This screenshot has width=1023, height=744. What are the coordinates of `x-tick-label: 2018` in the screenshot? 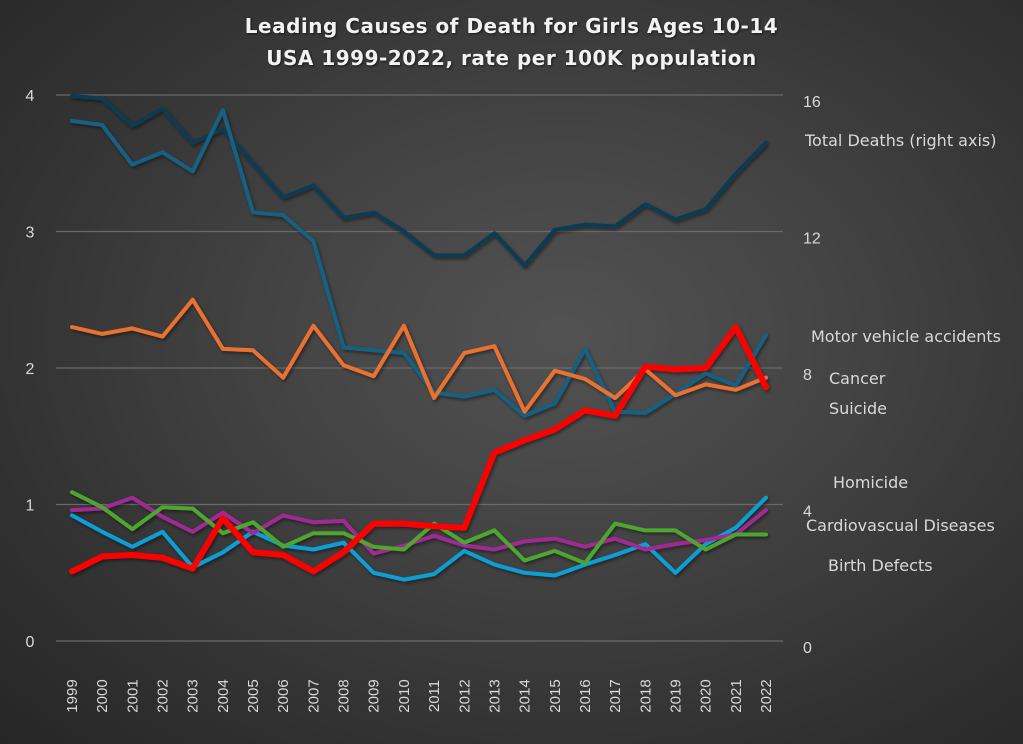 It's located at (645, 695).